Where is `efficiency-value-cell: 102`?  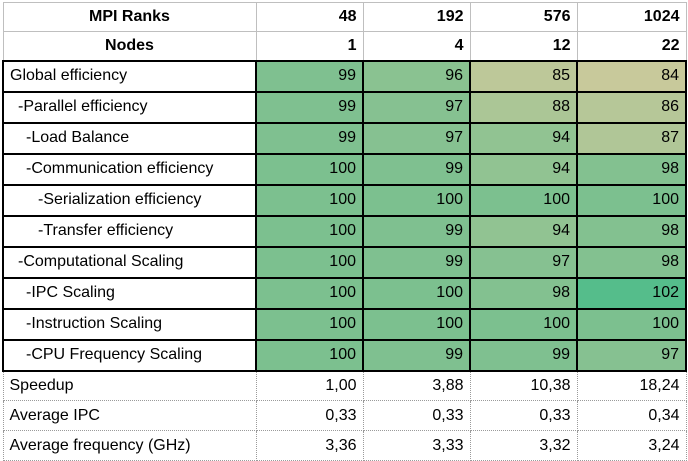 efficiency-value-cell: 102 is located at coordinates (631, 293).